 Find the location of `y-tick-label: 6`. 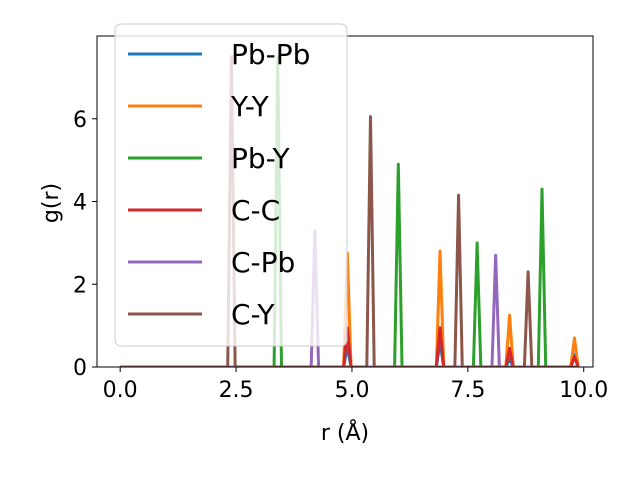

y-tick-label: 6 is located at coordinates (80, 120).